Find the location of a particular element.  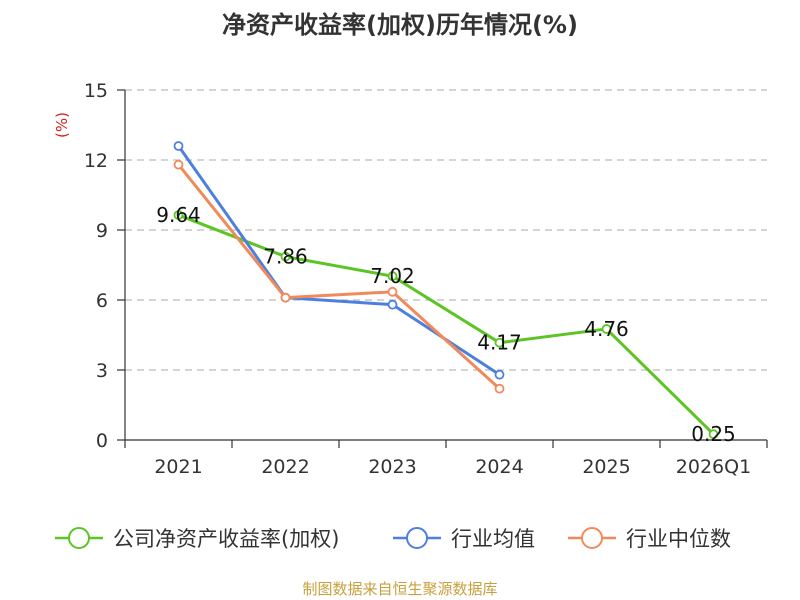

y-tick-label: 15 is located at coordinates (96, 91).